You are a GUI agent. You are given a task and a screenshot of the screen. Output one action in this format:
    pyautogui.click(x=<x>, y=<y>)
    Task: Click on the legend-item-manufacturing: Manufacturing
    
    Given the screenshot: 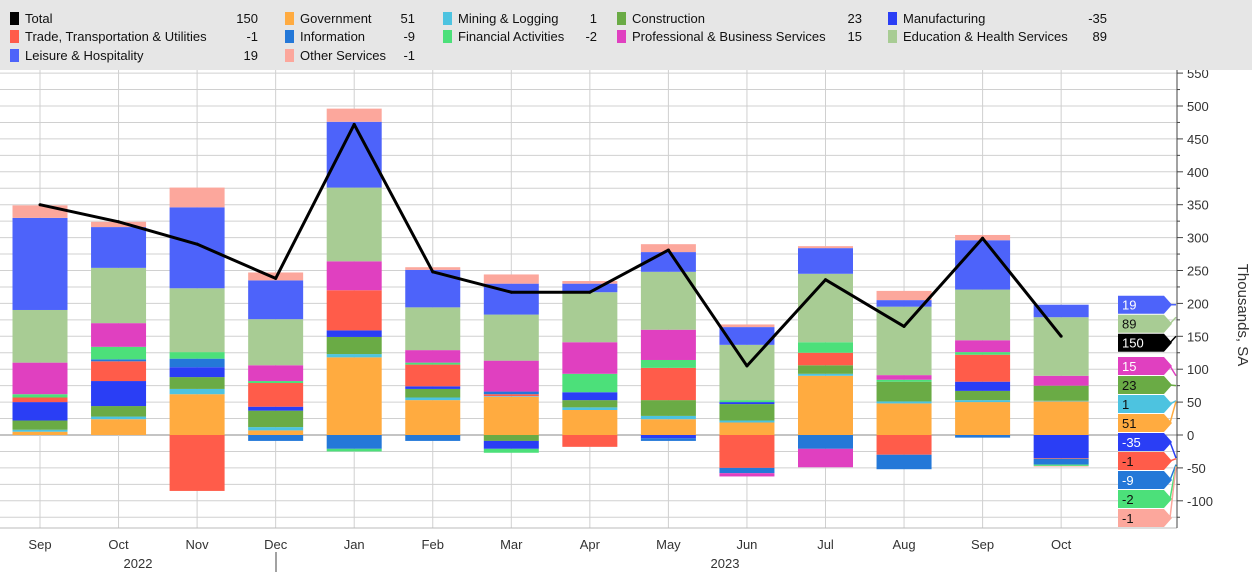 What is the action you would take?
    pyautogui.click(x=936, y=18)
    